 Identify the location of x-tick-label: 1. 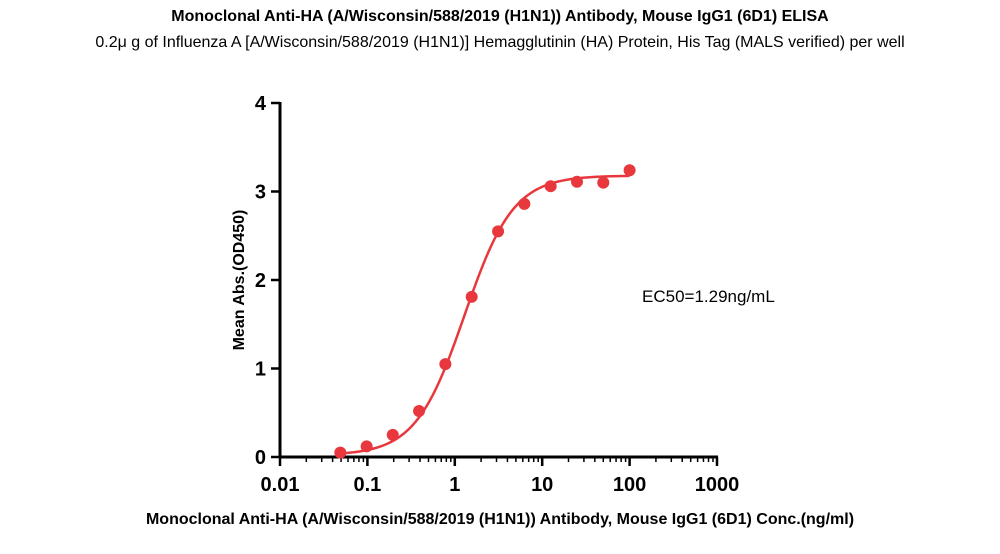
(454, 485).